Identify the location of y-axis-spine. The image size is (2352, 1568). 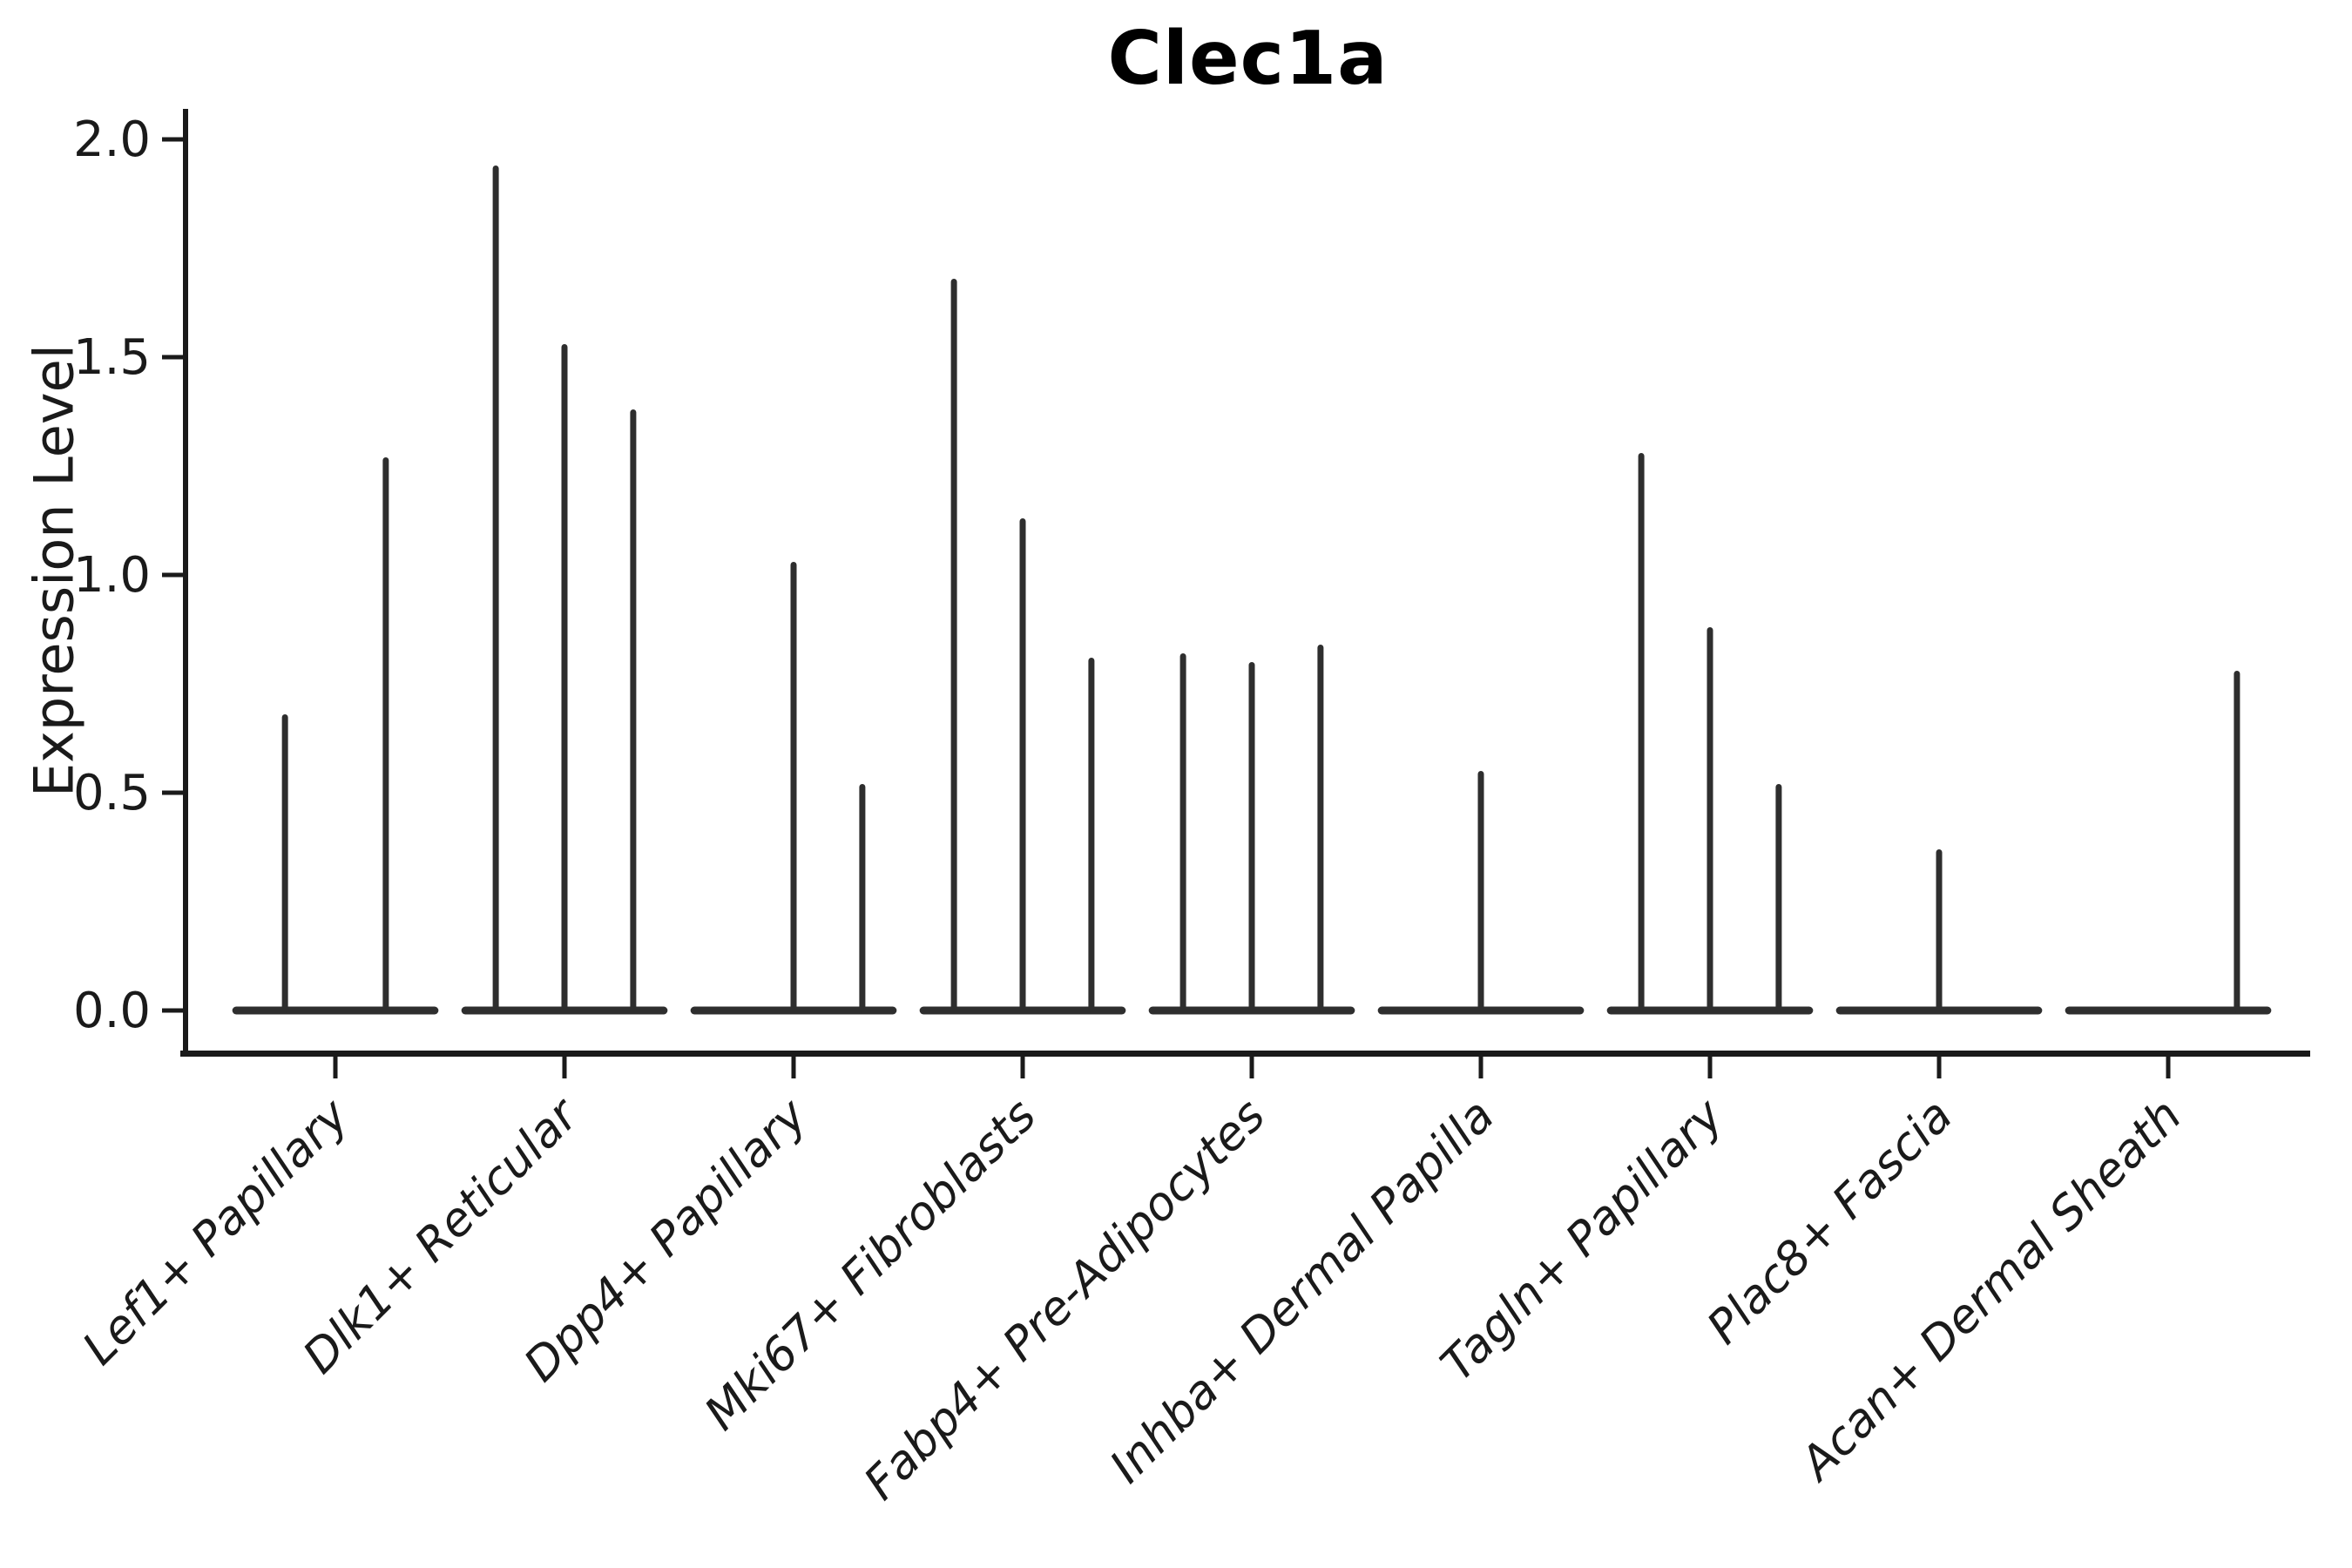
(185, 582).